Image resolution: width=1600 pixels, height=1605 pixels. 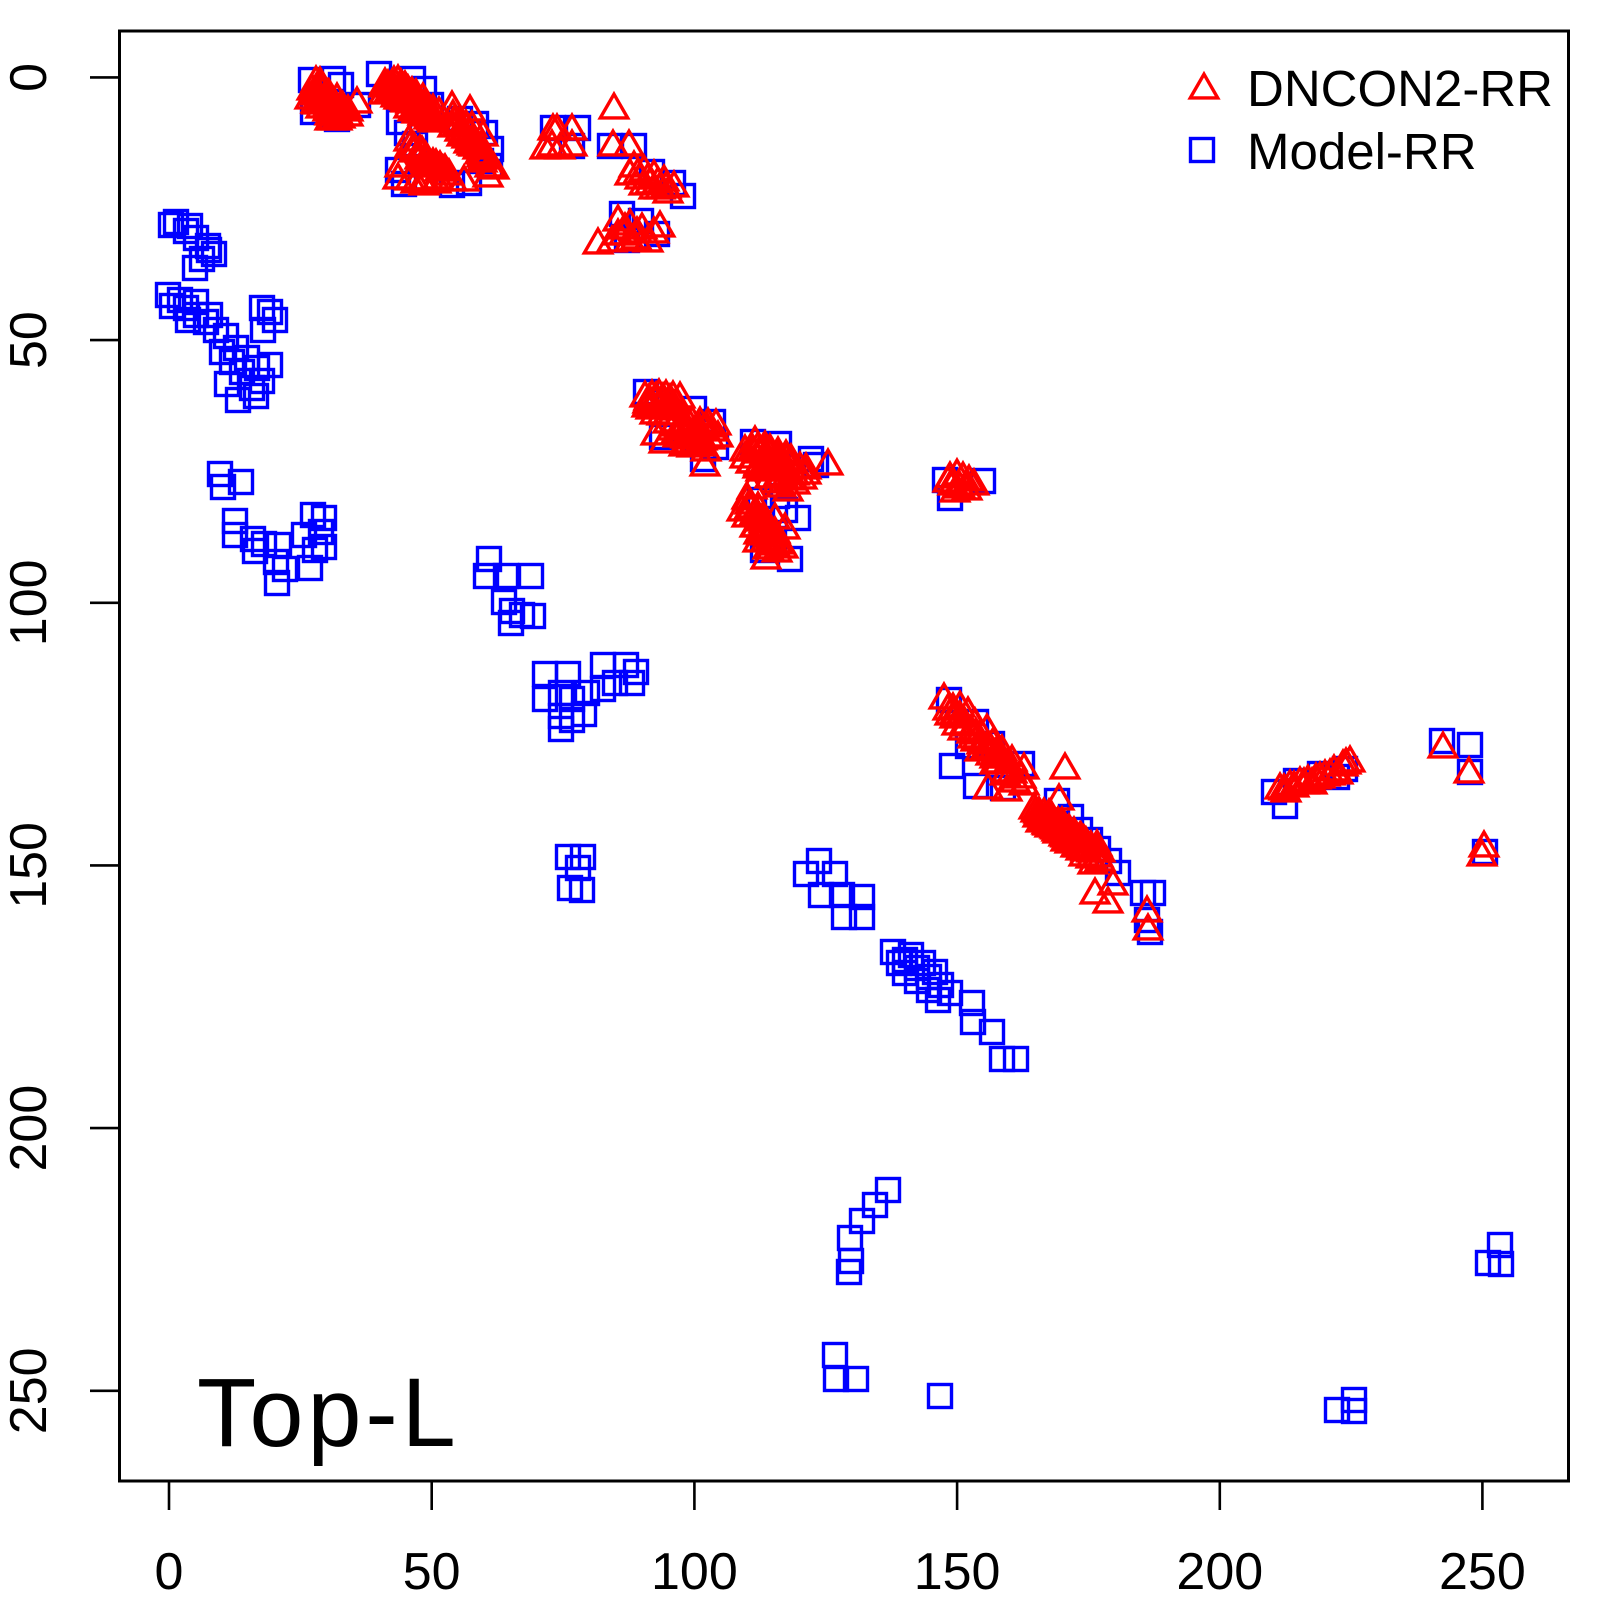 I want to click on svg-text: DNCON2-RR, so click(x=1400, y=88).